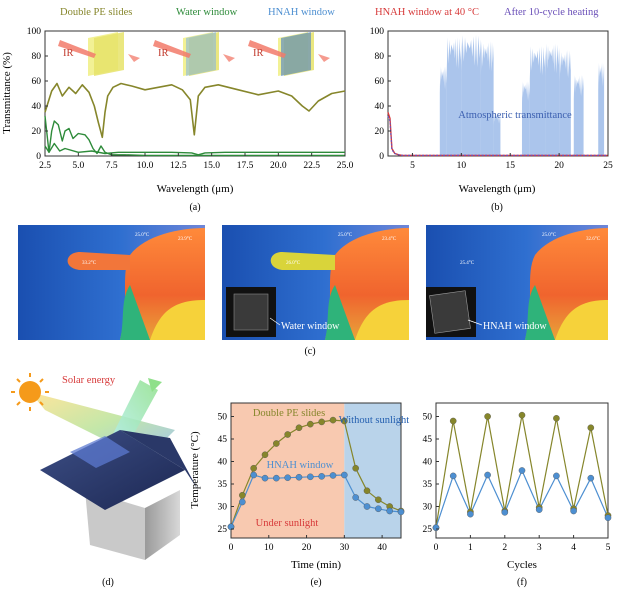 The width and height of the screenshot is (619, 594). What do you see at coordinates (608, 166) in the screenshot?
I see `chart-b-xtick-label: 25` at bounding box center [608, 166].